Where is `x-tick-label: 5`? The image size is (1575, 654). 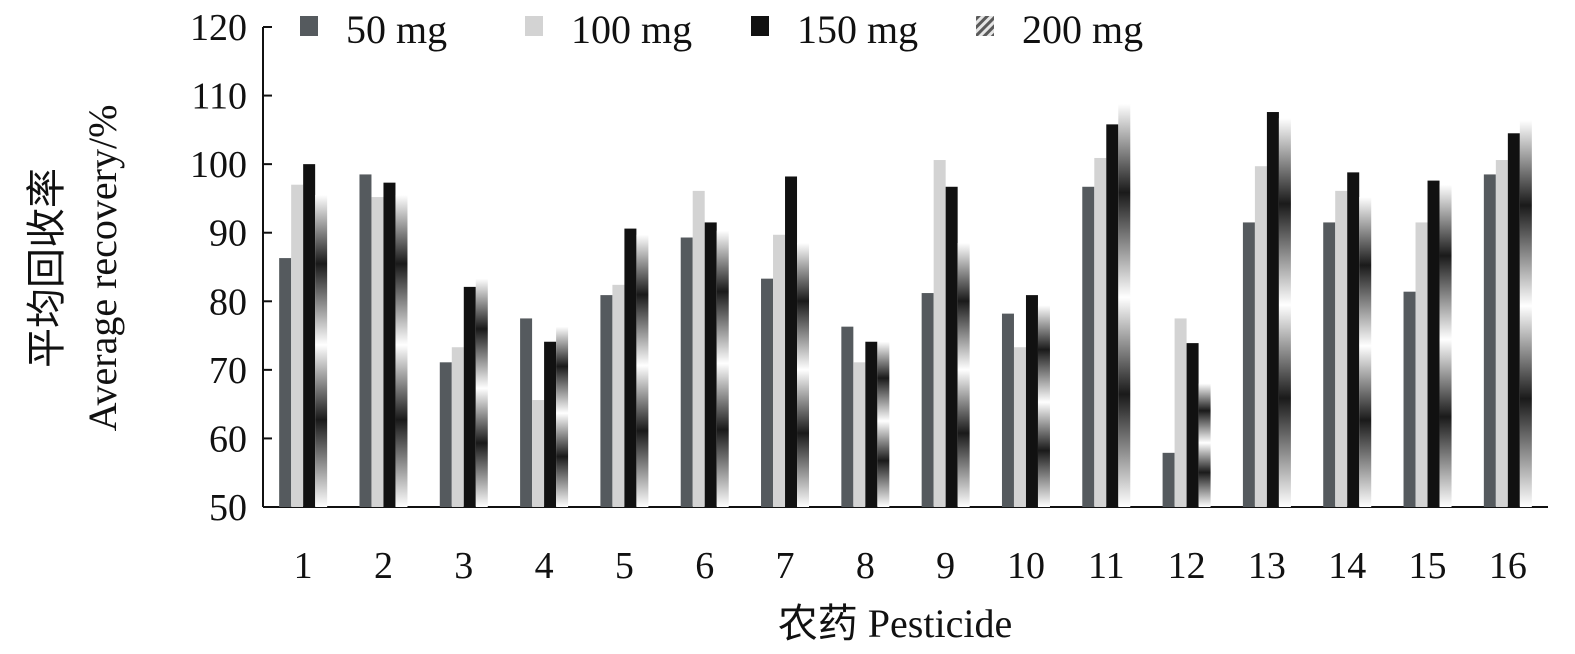
x-tick-label: 5 is located at coordinates (624, 566).